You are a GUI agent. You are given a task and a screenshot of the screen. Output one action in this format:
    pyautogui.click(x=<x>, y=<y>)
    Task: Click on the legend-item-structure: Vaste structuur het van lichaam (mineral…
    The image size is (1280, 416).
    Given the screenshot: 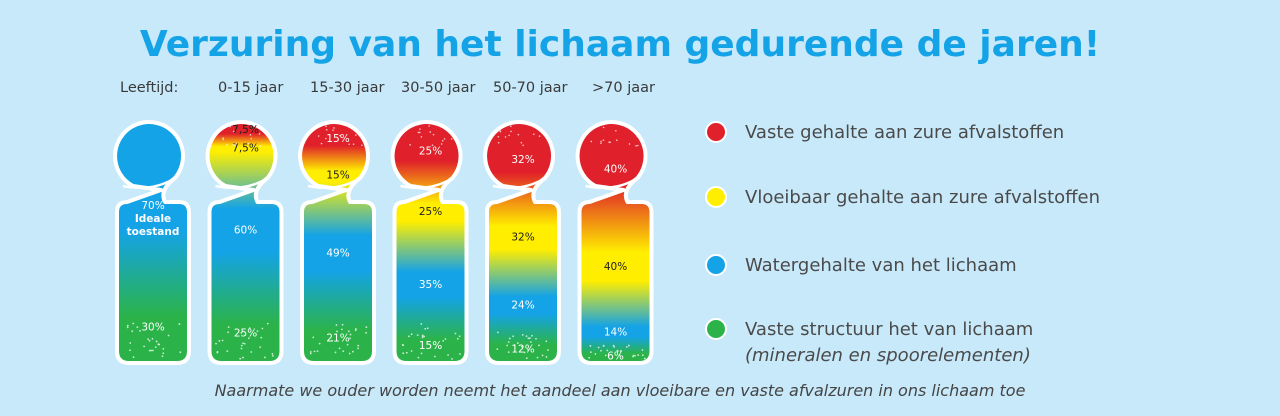 What is the action you would take?
    pyautogui.click(x=869, y=343)
    